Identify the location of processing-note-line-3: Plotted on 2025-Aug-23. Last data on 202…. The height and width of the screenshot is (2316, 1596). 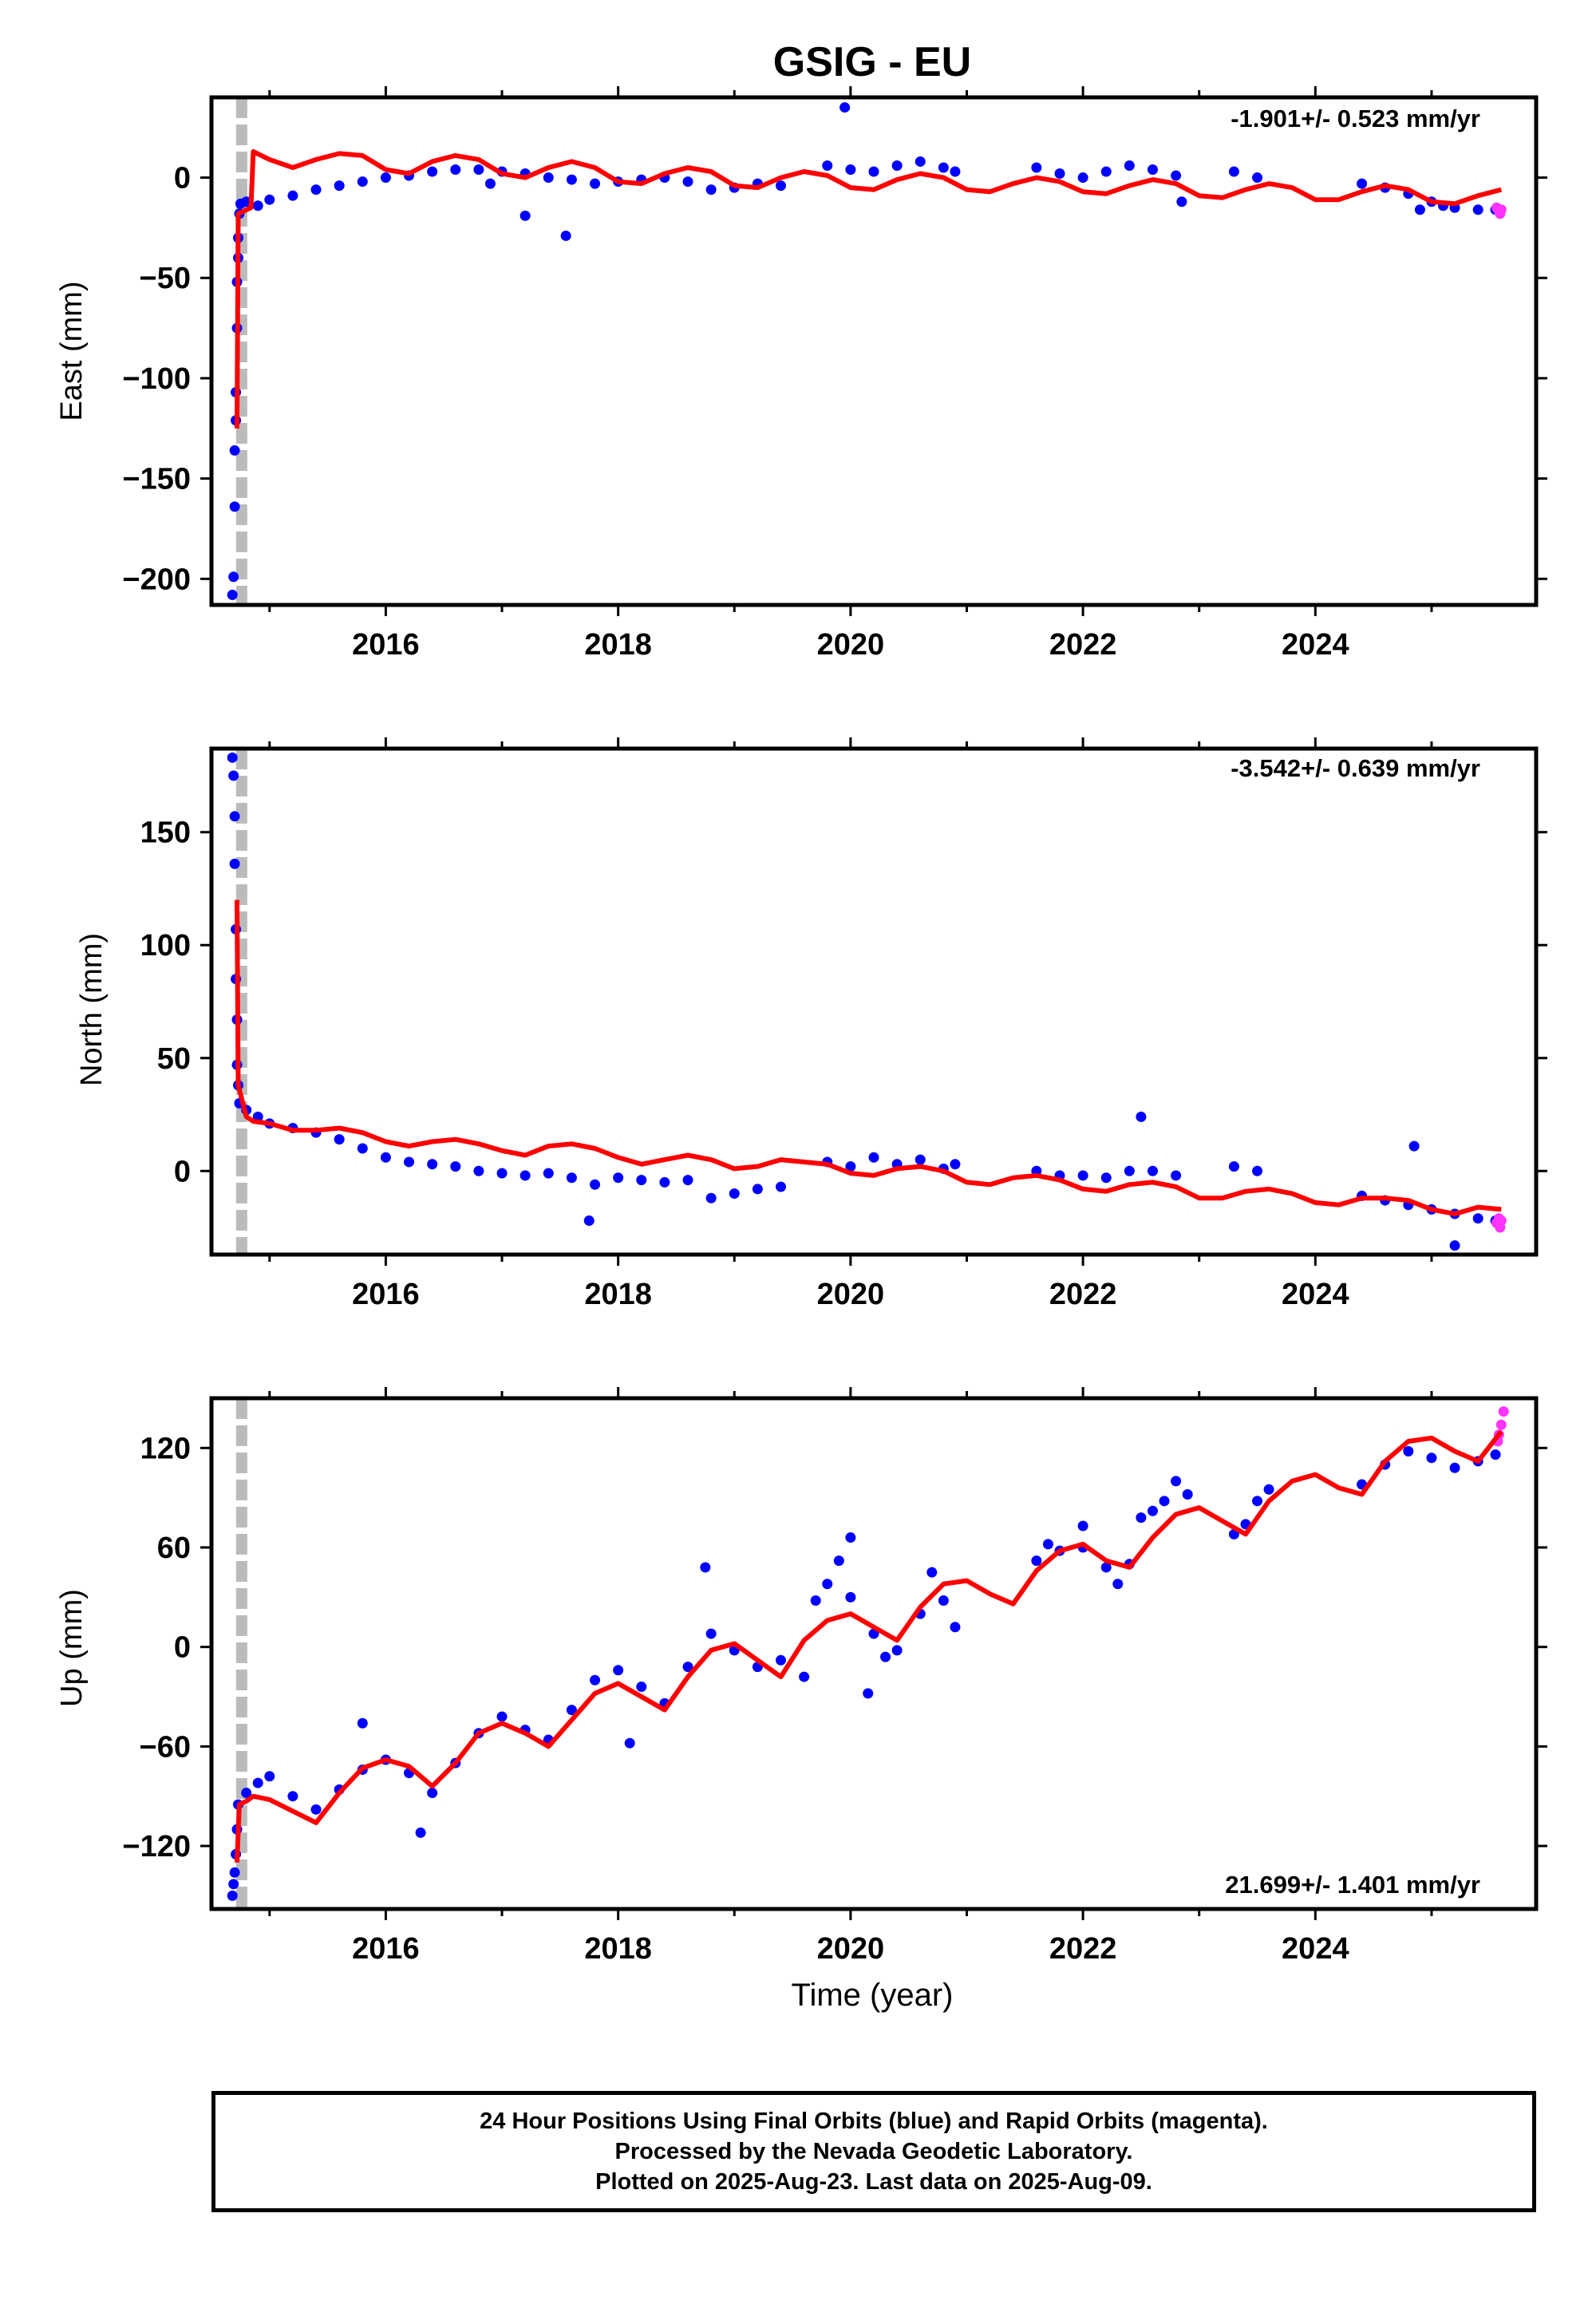
(873, 2182).